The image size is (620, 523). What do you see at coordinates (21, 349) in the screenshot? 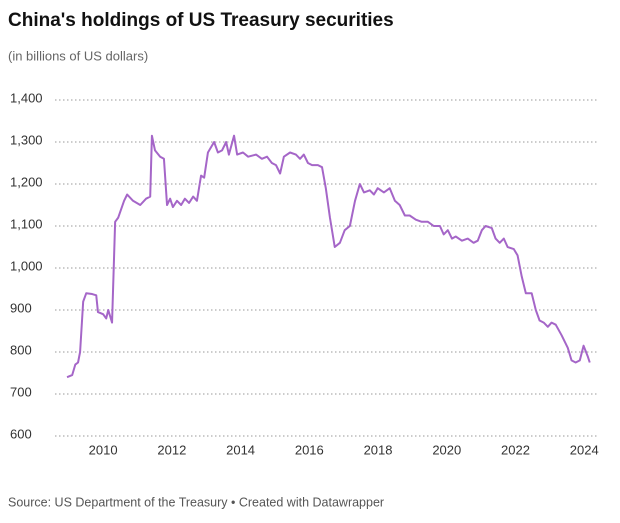
I see `y-tick-label: 800` at bounding box center [21, 349].